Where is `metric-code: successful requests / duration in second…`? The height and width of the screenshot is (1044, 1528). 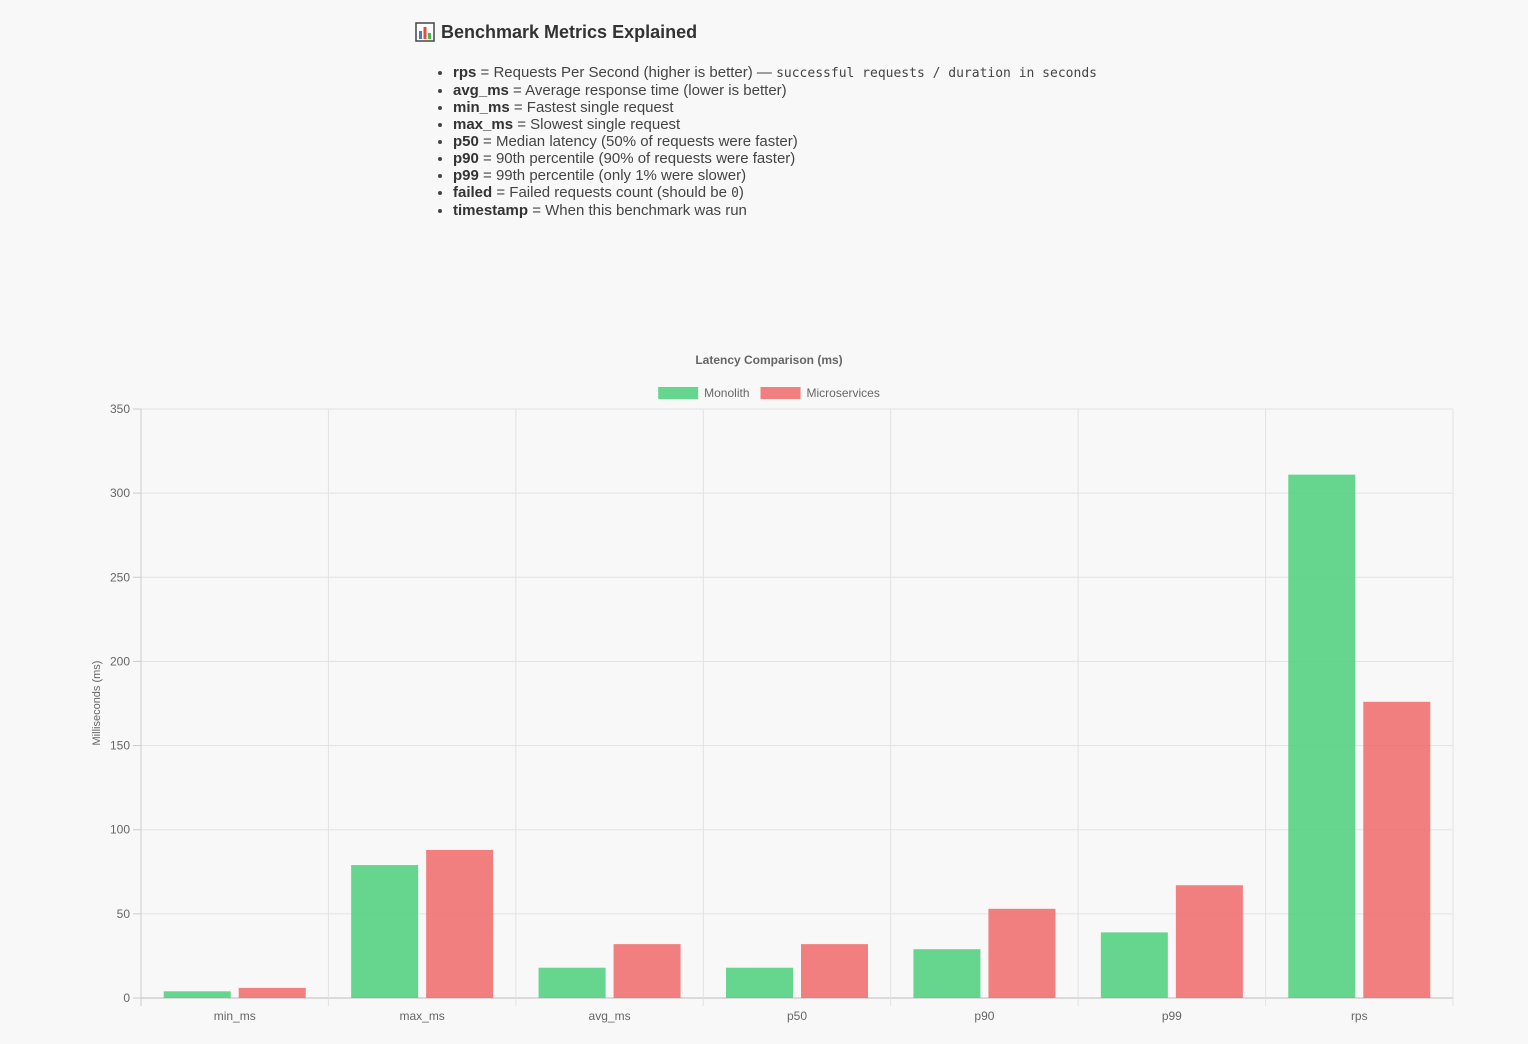
metric-code: successful requests / duration in second… is located at coordinates (936, 73).